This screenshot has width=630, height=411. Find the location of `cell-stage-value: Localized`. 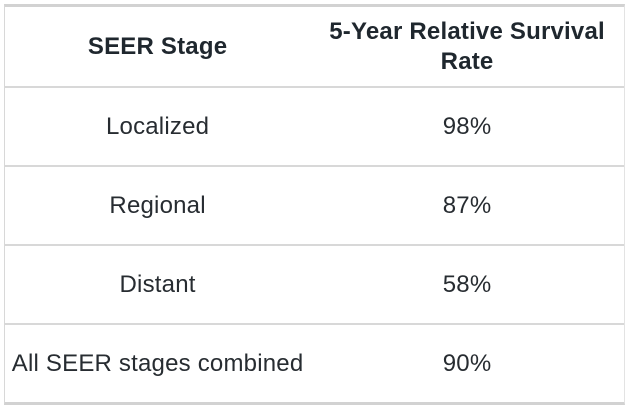

cell-stage-value: Localized is located at coordinates (157, 126).